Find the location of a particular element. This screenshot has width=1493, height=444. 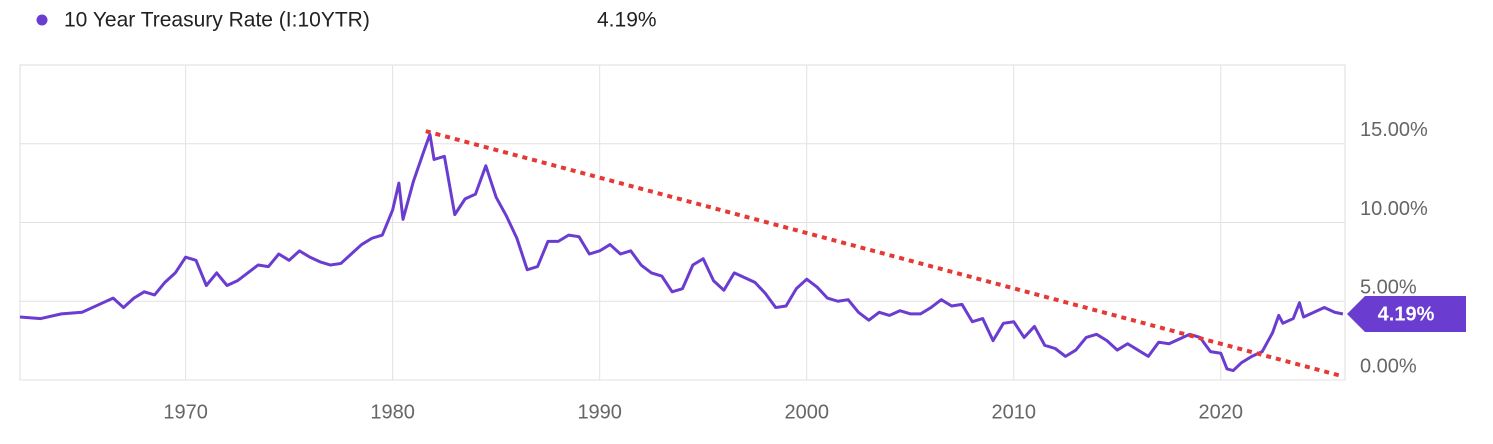

x-tick-label: 1970 is located at coordinates (185, 412).